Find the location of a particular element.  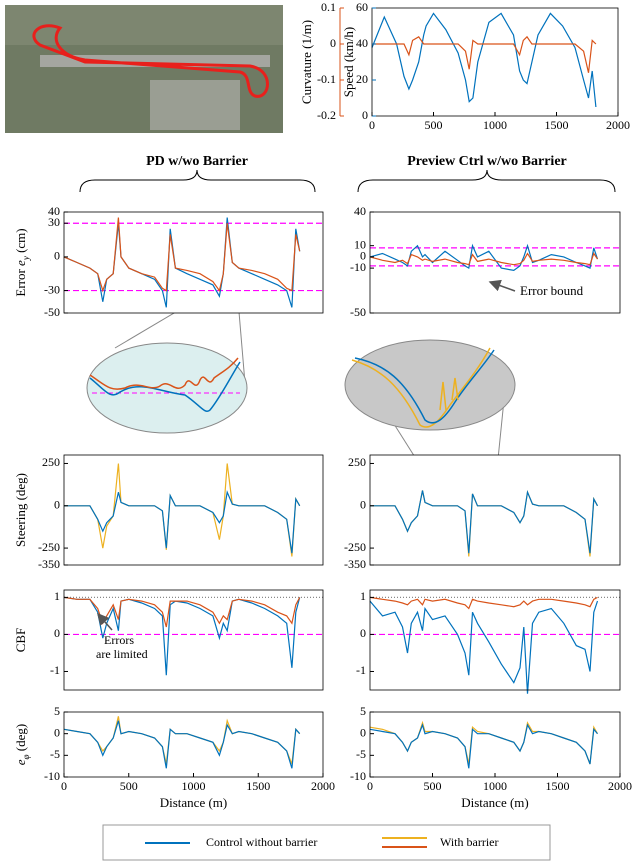

legend-label: Control without barrier is located at coordinates (261, 842).